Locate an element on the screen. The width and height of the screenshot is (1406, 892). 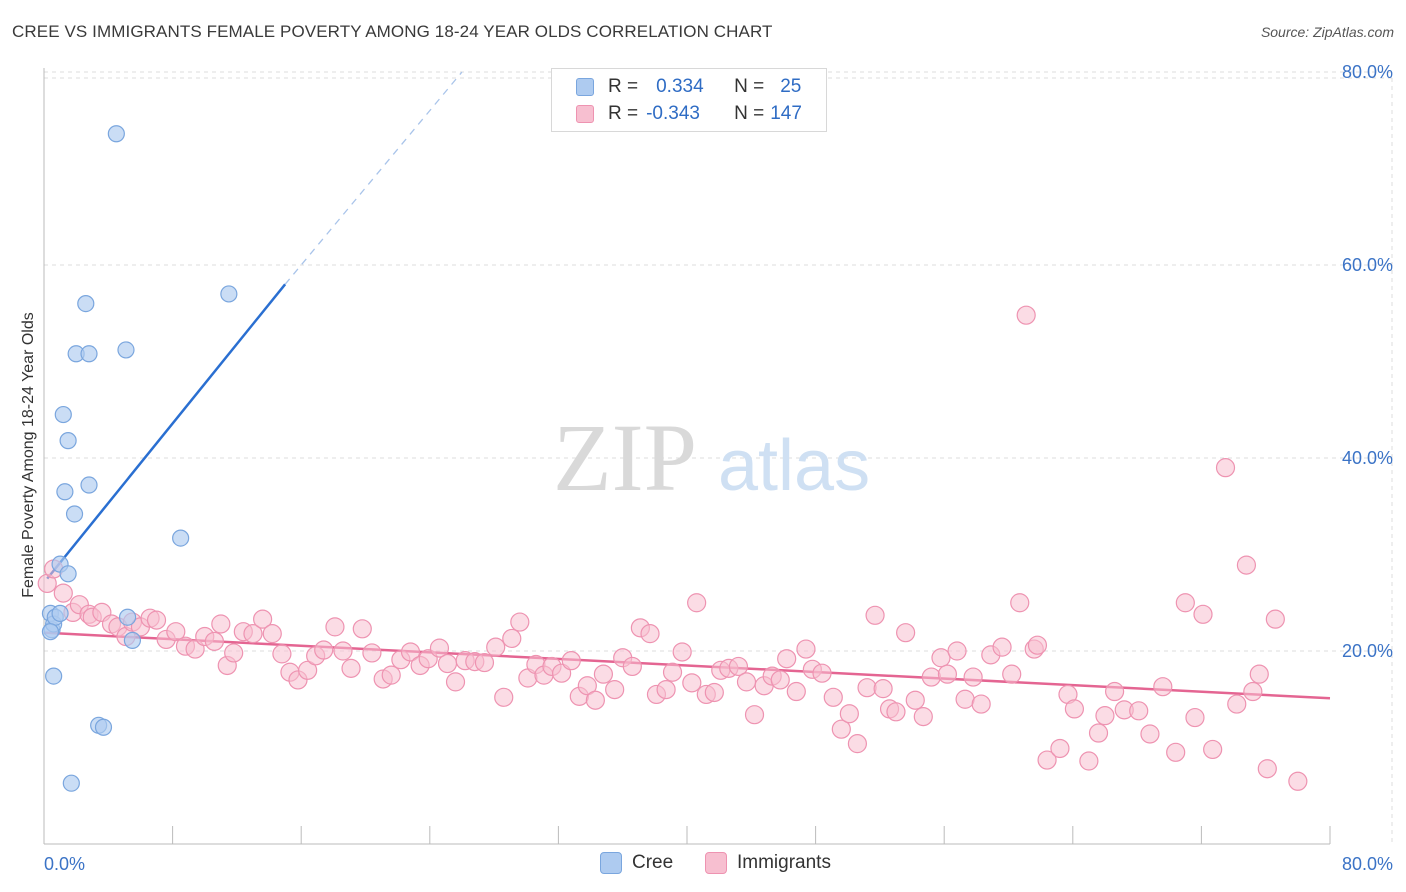
y-tick-label: 40.0% is located at coordinates (1367, 458).